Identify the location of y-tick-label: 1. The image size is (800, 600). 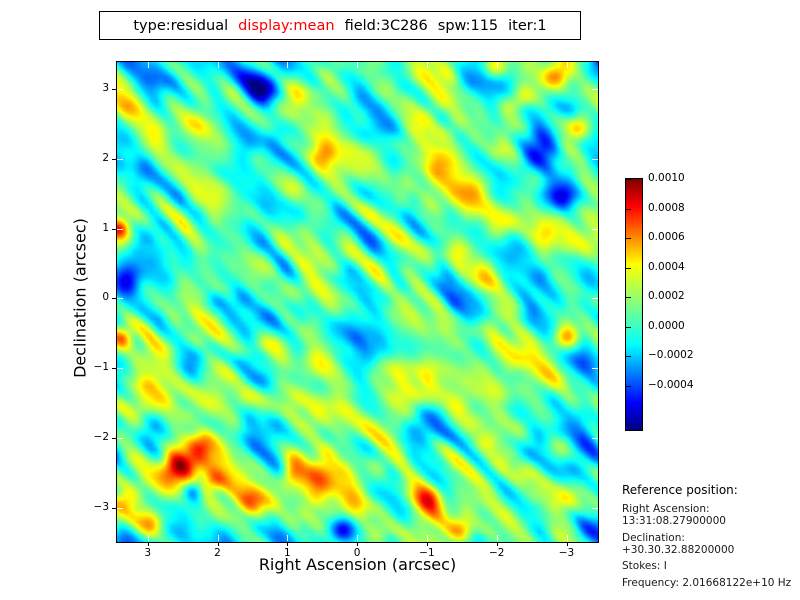
(105, 227).